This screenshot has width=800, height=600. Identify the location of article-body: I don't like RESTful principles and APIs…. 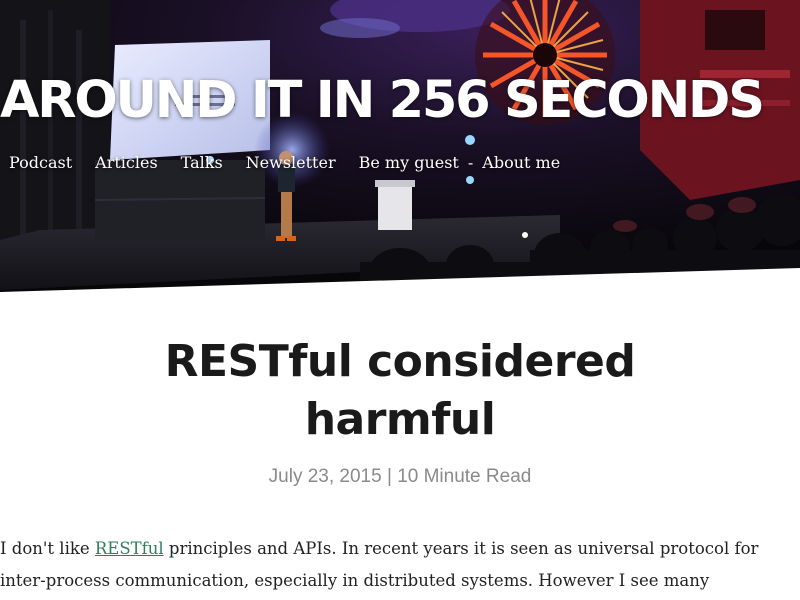
(400, 565).